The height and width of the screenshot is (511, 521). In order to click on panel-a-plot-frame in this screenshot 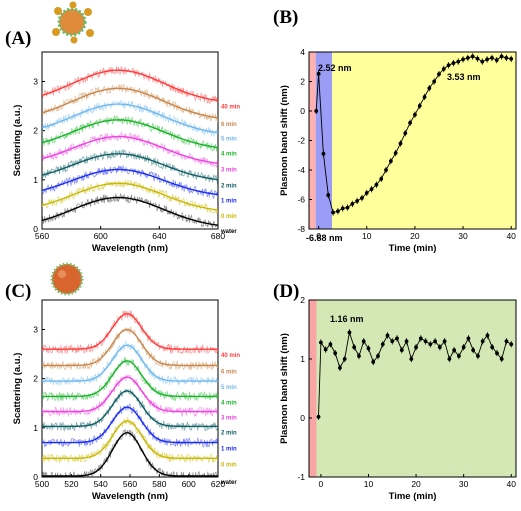, I will do `click(130, 140)`.